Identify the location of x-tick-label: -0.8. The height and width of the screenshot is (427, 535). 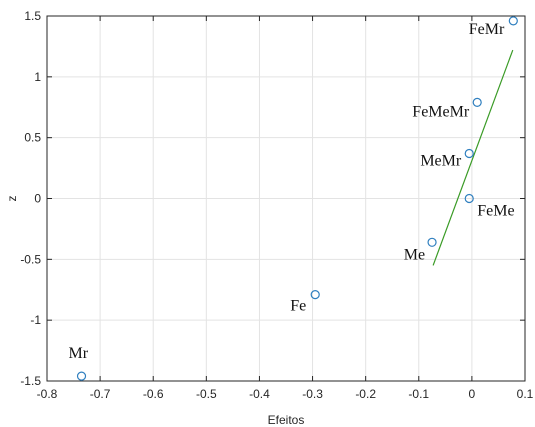
(47, 394).